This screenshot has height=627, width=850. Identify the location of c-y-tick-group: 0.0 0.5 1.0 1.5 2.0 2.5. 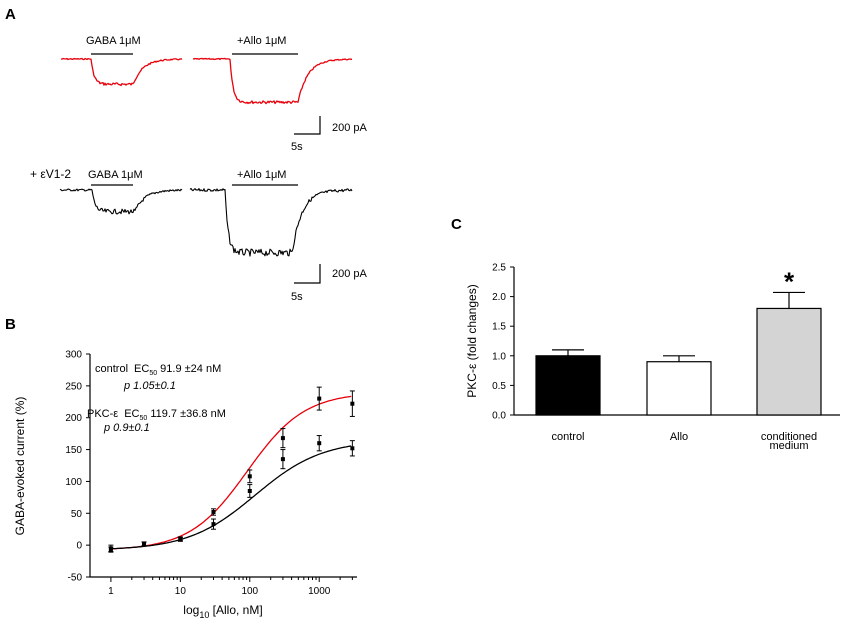
(503, 342).